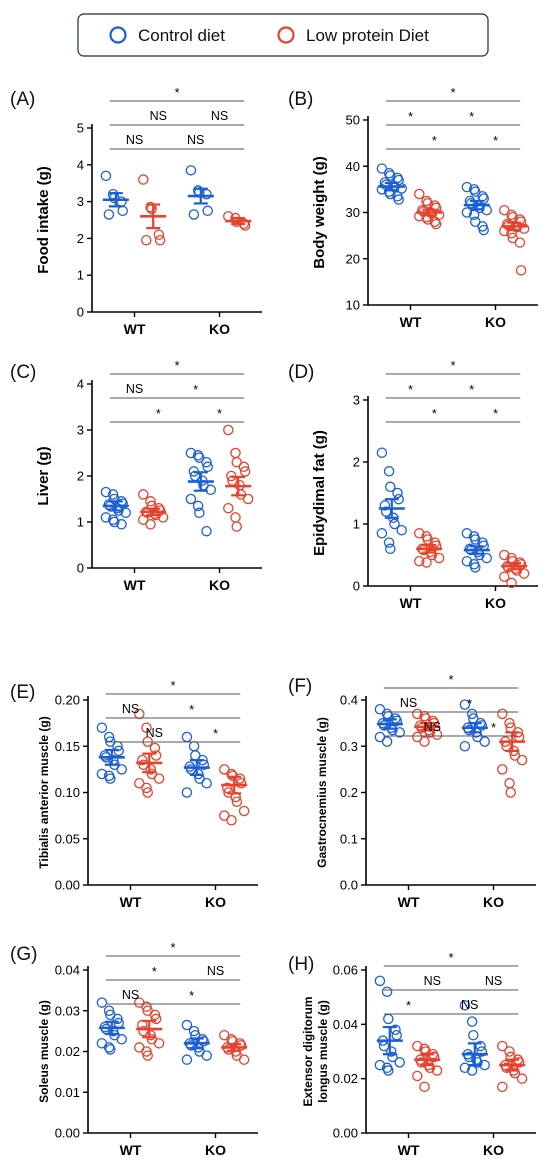 Image resolution: width=550 pixels, height=1164 pixels. I want to click on y-tick-label: 0.02, so click(345, 1078).